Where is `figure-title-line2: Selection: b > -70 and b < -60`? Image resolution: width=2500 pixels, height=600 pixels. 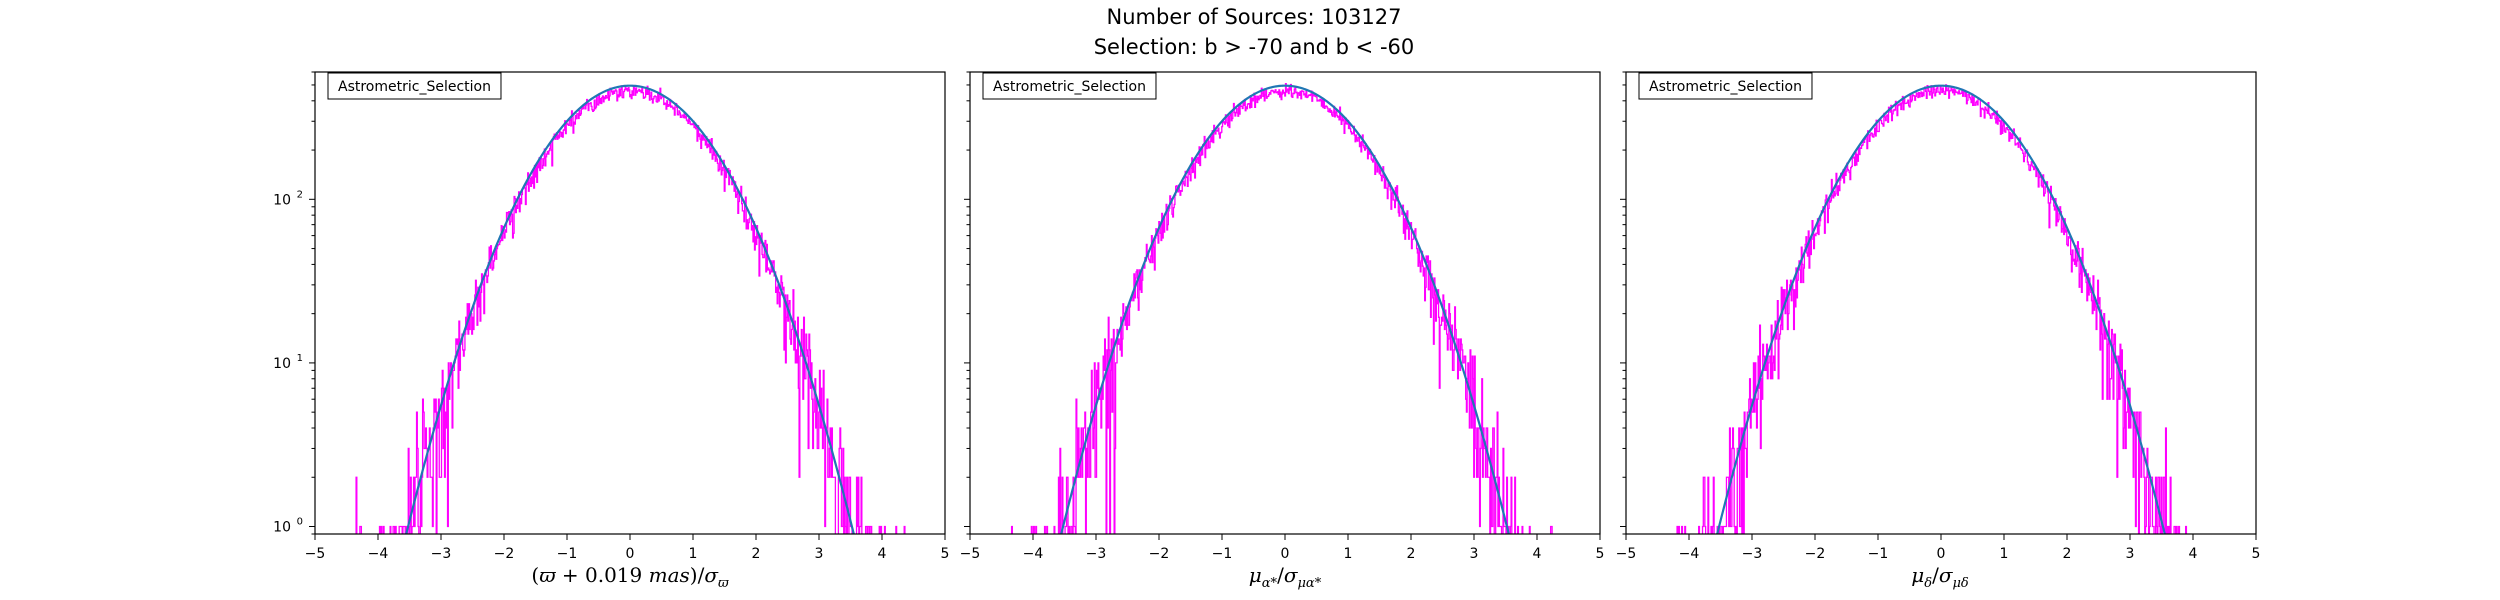 figure-title-line2: Selection: b > -70 and b < -60 is located at coordinates (1254, 47).